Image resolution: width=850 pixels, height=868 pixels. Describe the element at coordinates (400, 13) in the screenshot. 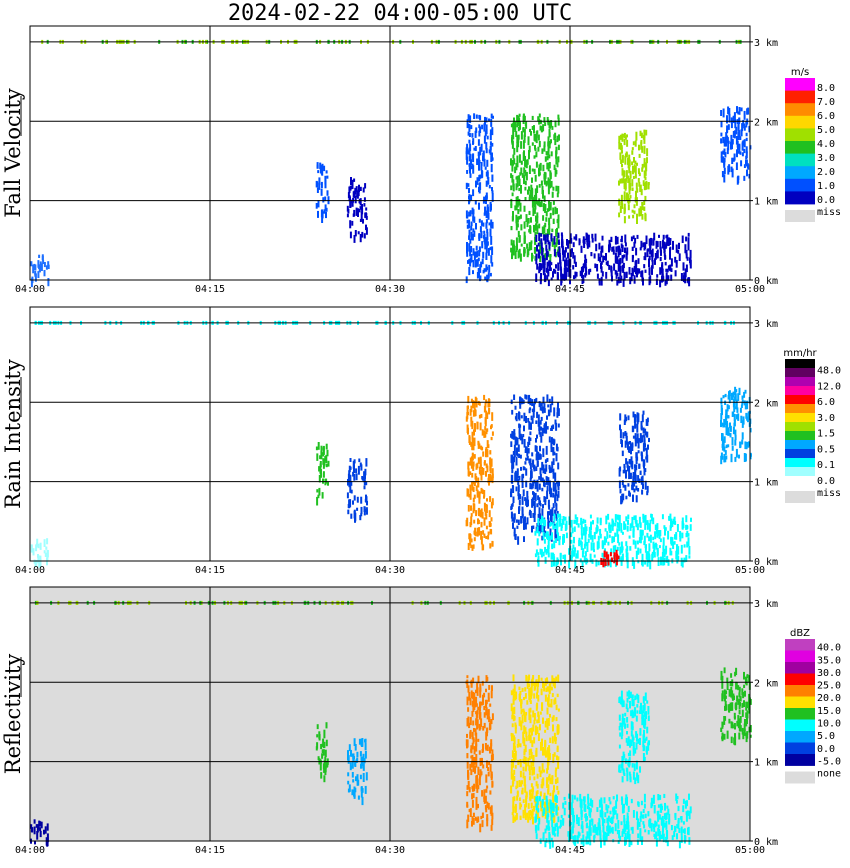

I see `chart-title: 2024-02-22 04:00-05:00 UTC` at that location.